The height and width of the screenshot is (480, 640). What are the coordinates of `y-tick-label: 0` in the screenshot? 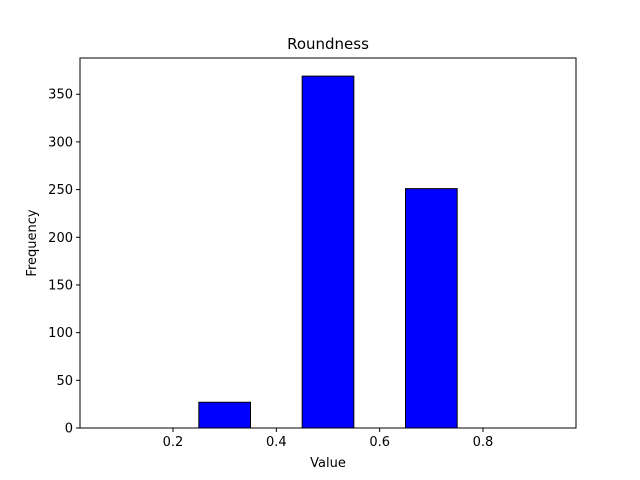 It's located at (69, 429).